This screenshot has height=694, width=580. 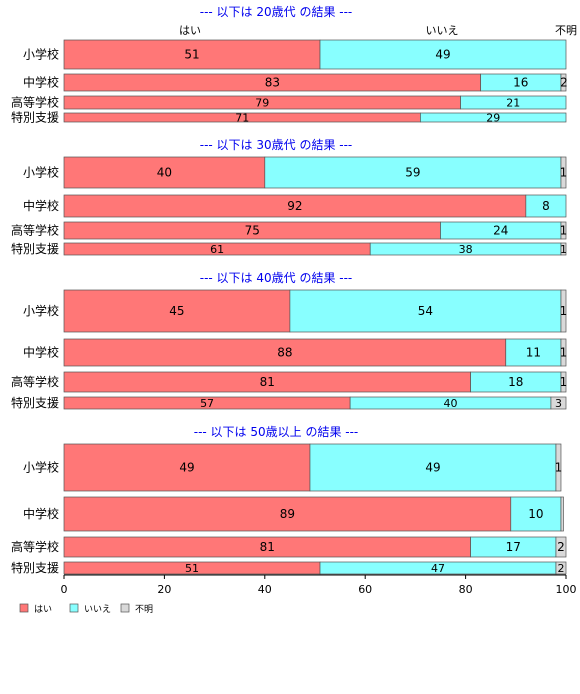 I want to click on value-label-unknown-3-4: 3, so click(x=558, y=403).